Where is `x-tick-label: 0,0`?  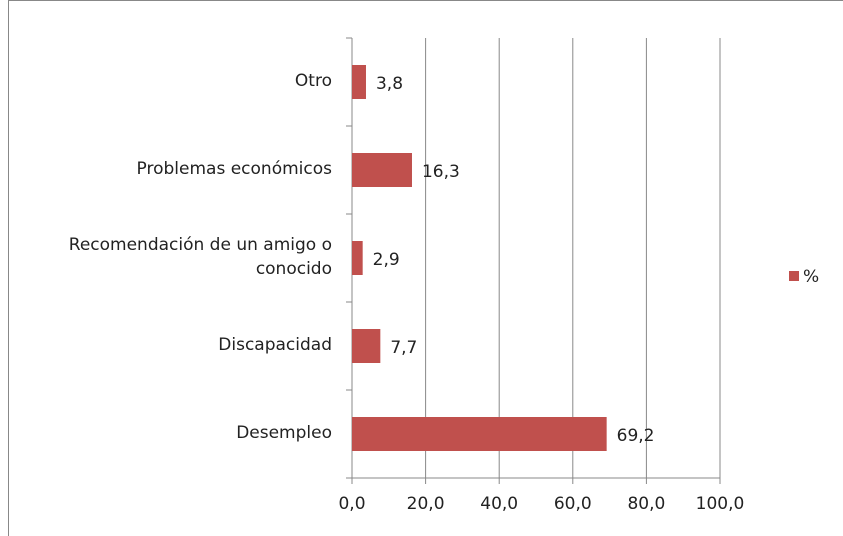 x-tick-label: 0,0 is located at coordinates (351, 504).